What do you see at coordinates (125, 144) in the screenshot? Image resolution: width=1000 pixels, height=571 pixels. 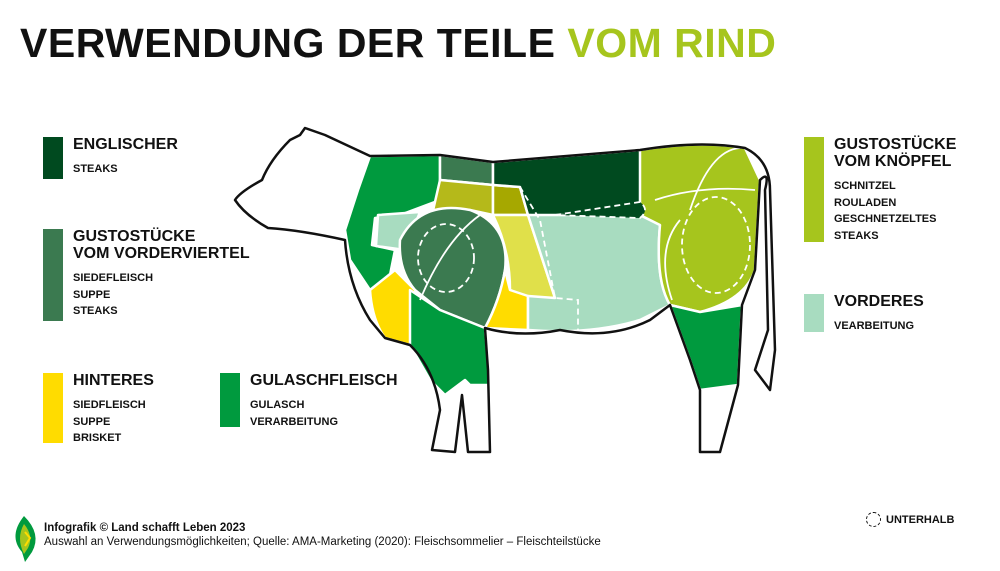 I see `legend-title: ENGLISCHER` at bounding box center [125, 144].